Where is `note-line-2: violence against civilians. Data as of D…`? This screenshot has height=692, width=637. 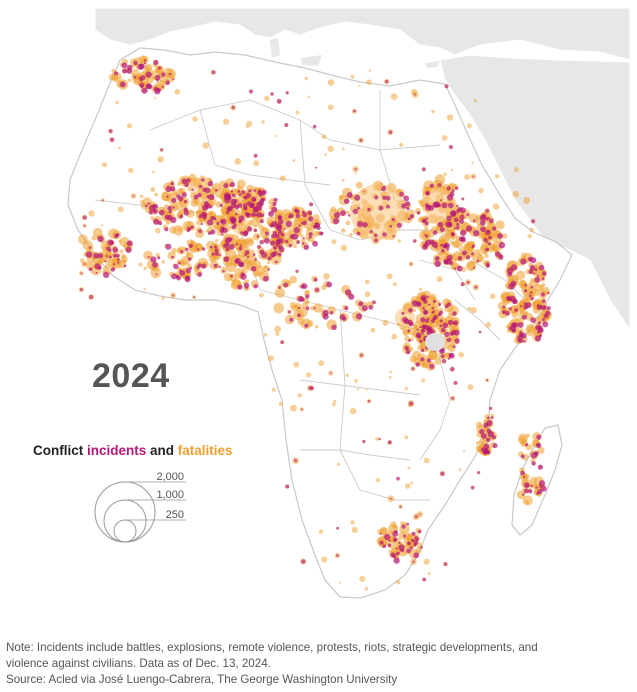
note-line-2: violence against civilians. Data as of D… is located at coordinates (138, 663).